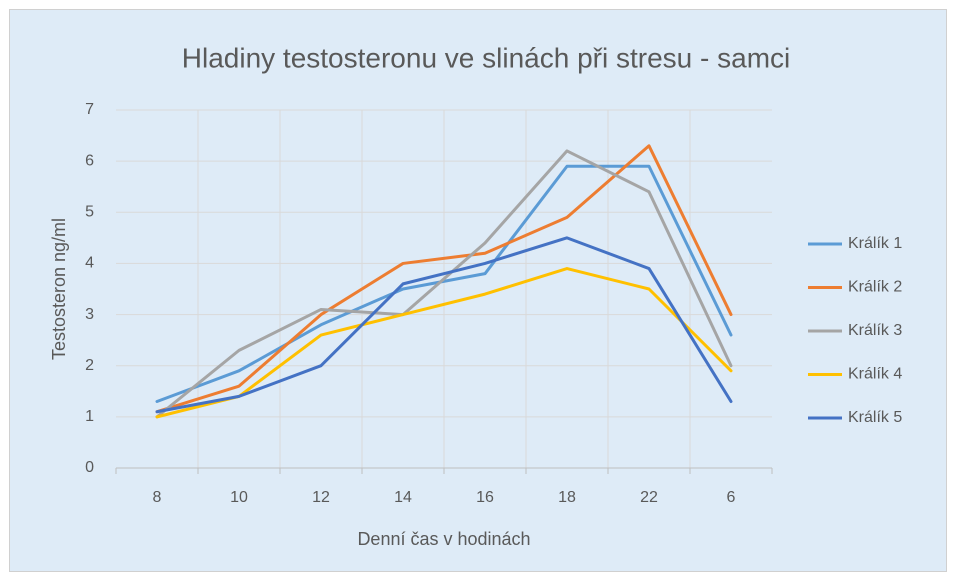  What do you see at coordinates (875, 374) in the screenshot?
I see `legend-label: Králík 4` at bounding box center [875, 374].